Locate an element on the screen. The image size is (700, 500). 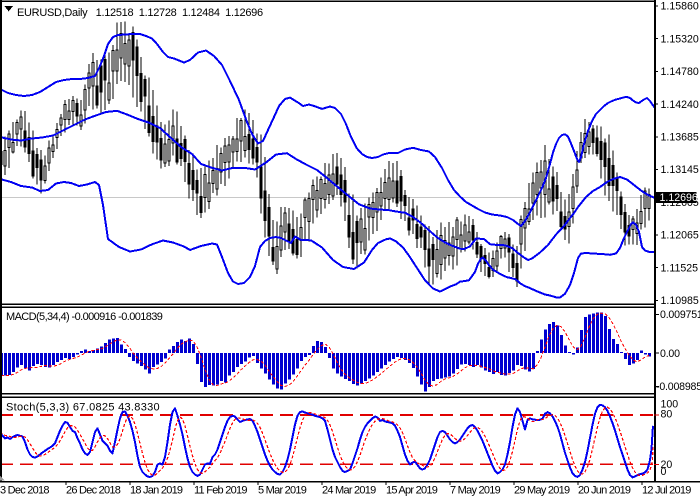
svg-text: 100 is located at coordinates (670, 404).